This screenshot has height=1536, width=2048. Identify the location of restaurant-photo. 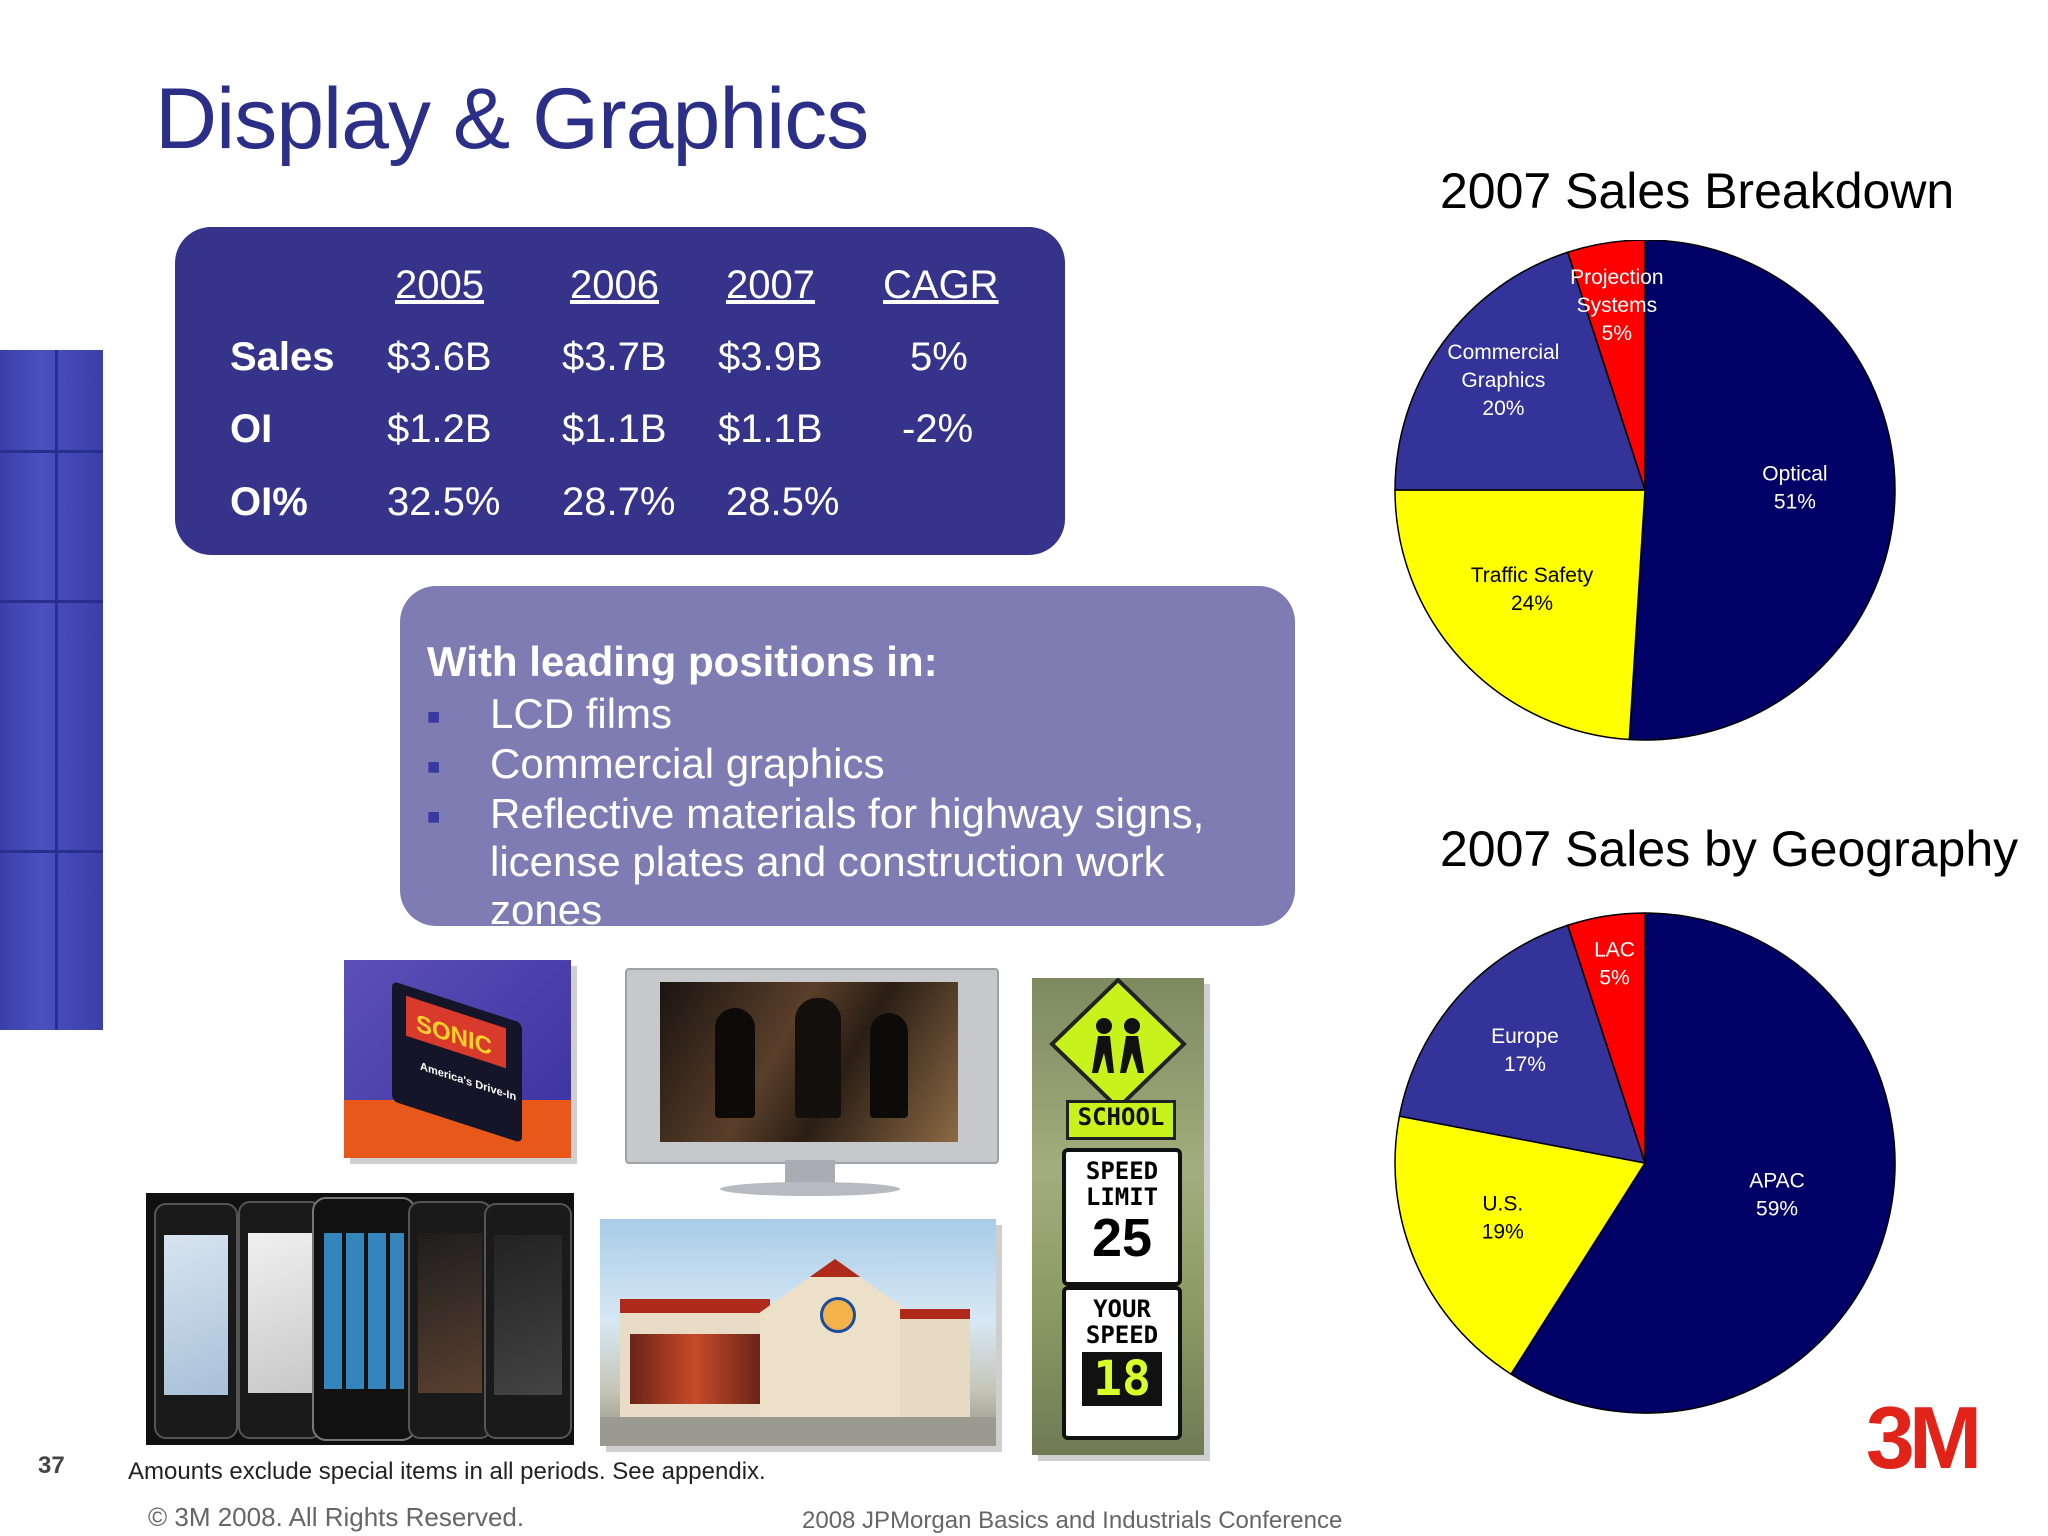
(798, 1332).